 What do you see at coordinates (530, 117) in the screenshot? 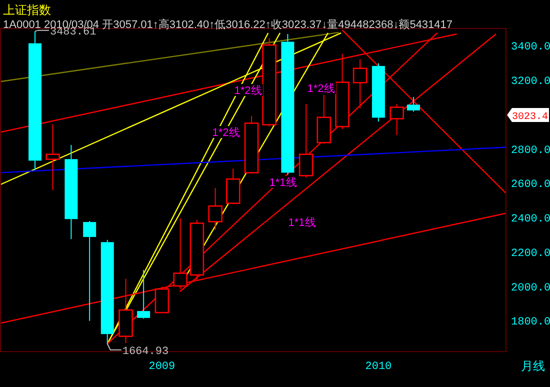
I see `annotation: 3023.4` at bounding box center [530, 117].